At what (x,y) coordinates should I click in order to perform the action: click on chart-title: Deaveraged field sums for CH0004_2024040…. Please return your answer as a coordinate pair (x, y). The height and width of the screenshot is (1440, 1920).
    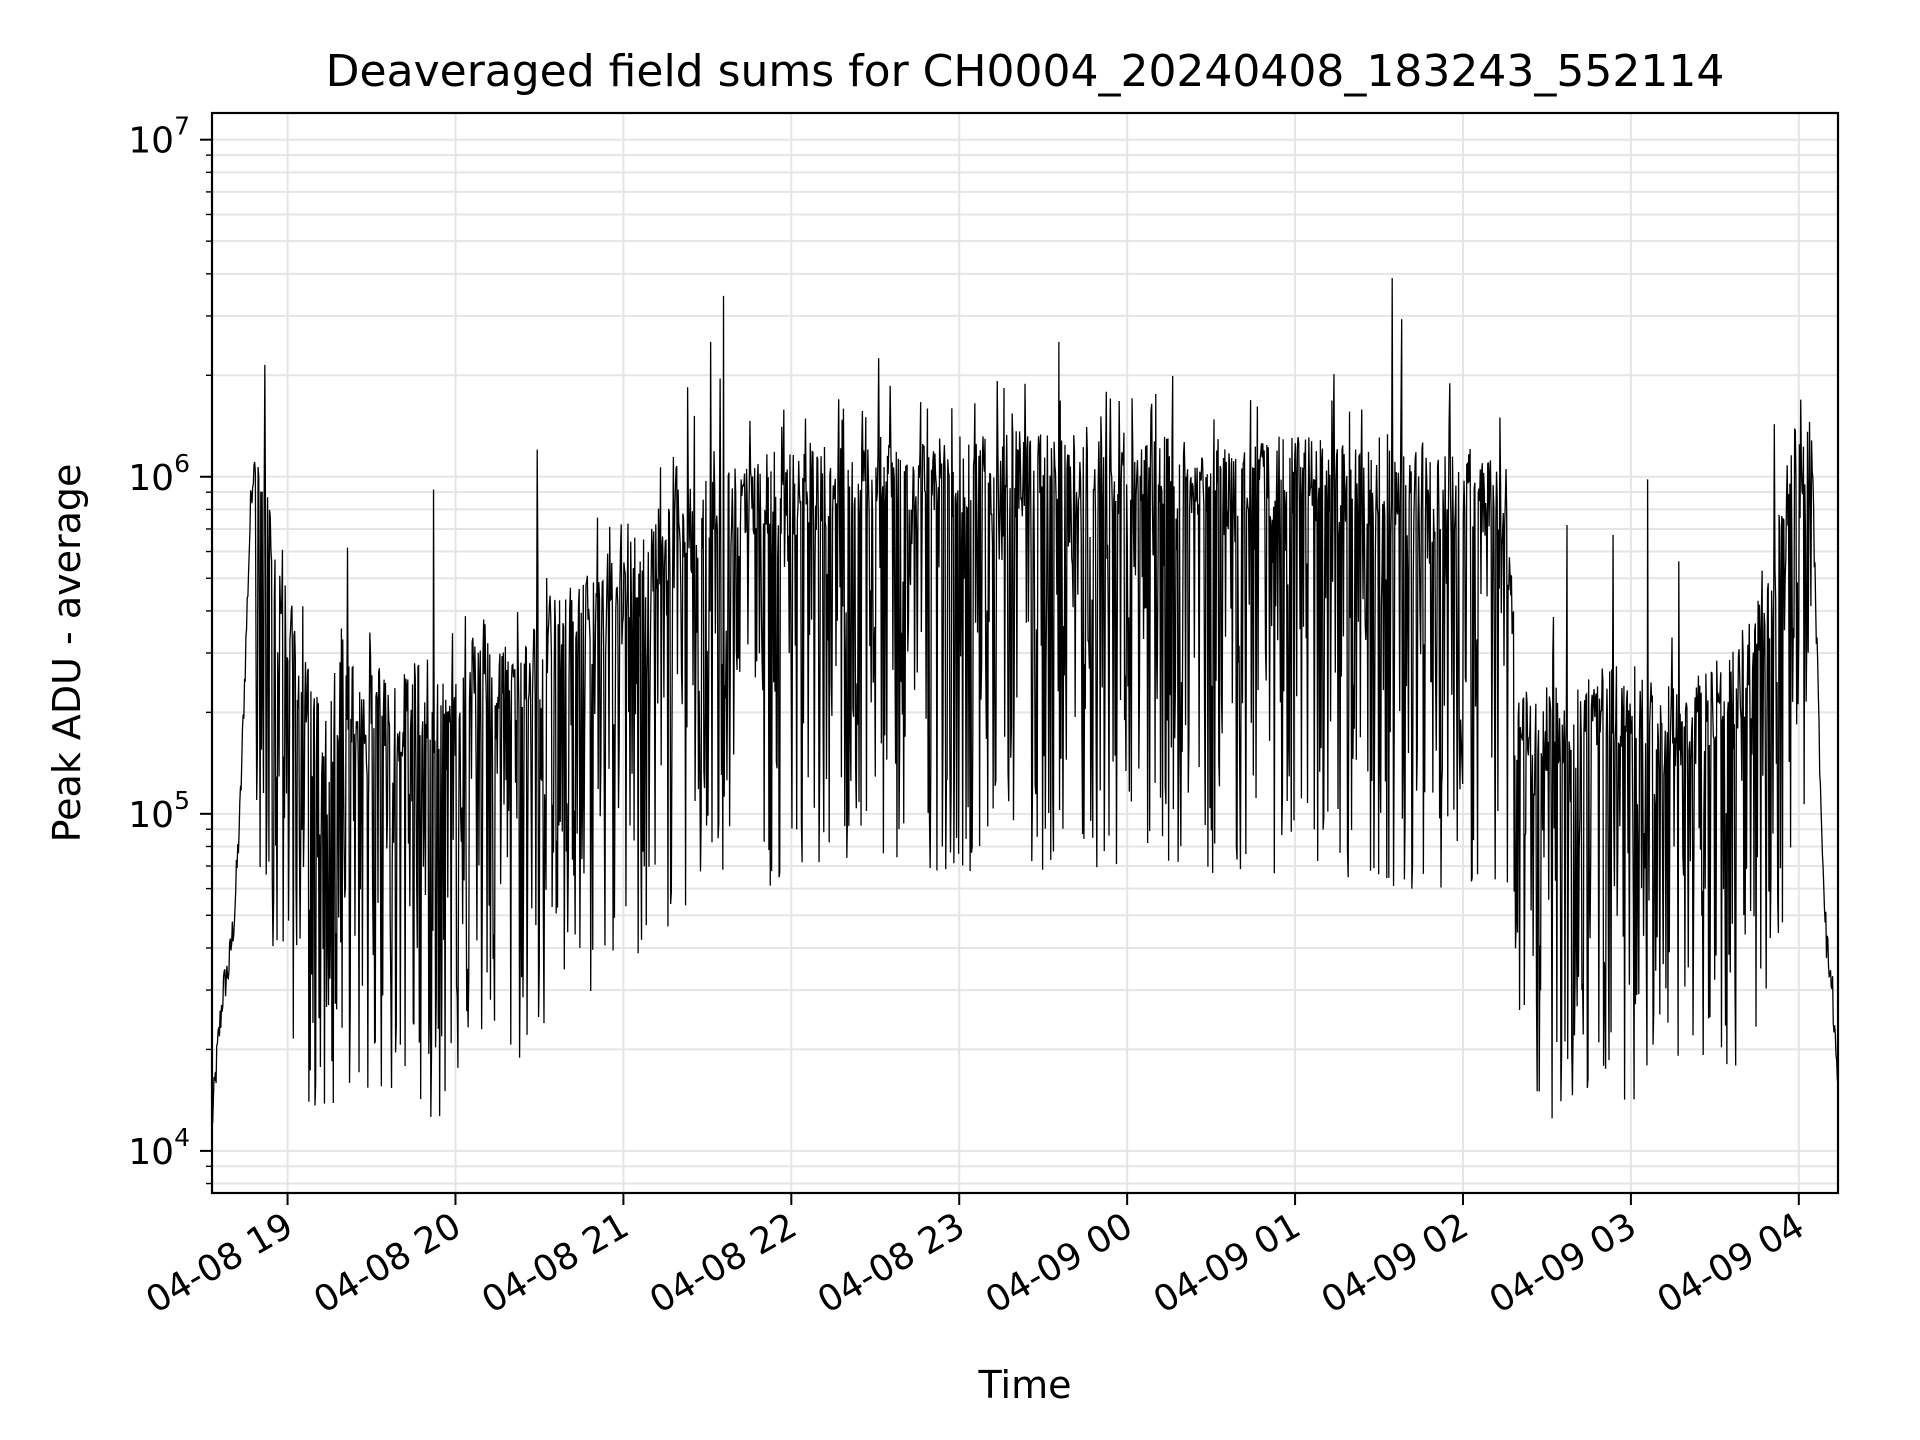
    Looking at the image, I should click on (1025, 71).